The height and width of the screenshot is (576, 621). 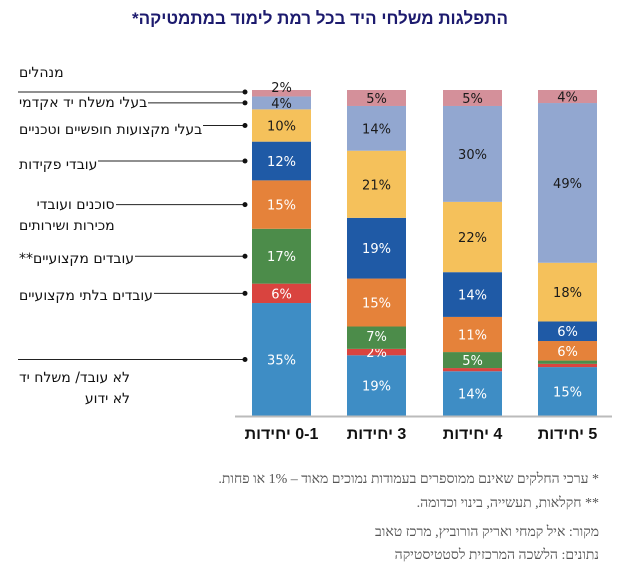 I want to click on x-tick-label: 0-1 יחידות, so click(x=281, y=434).